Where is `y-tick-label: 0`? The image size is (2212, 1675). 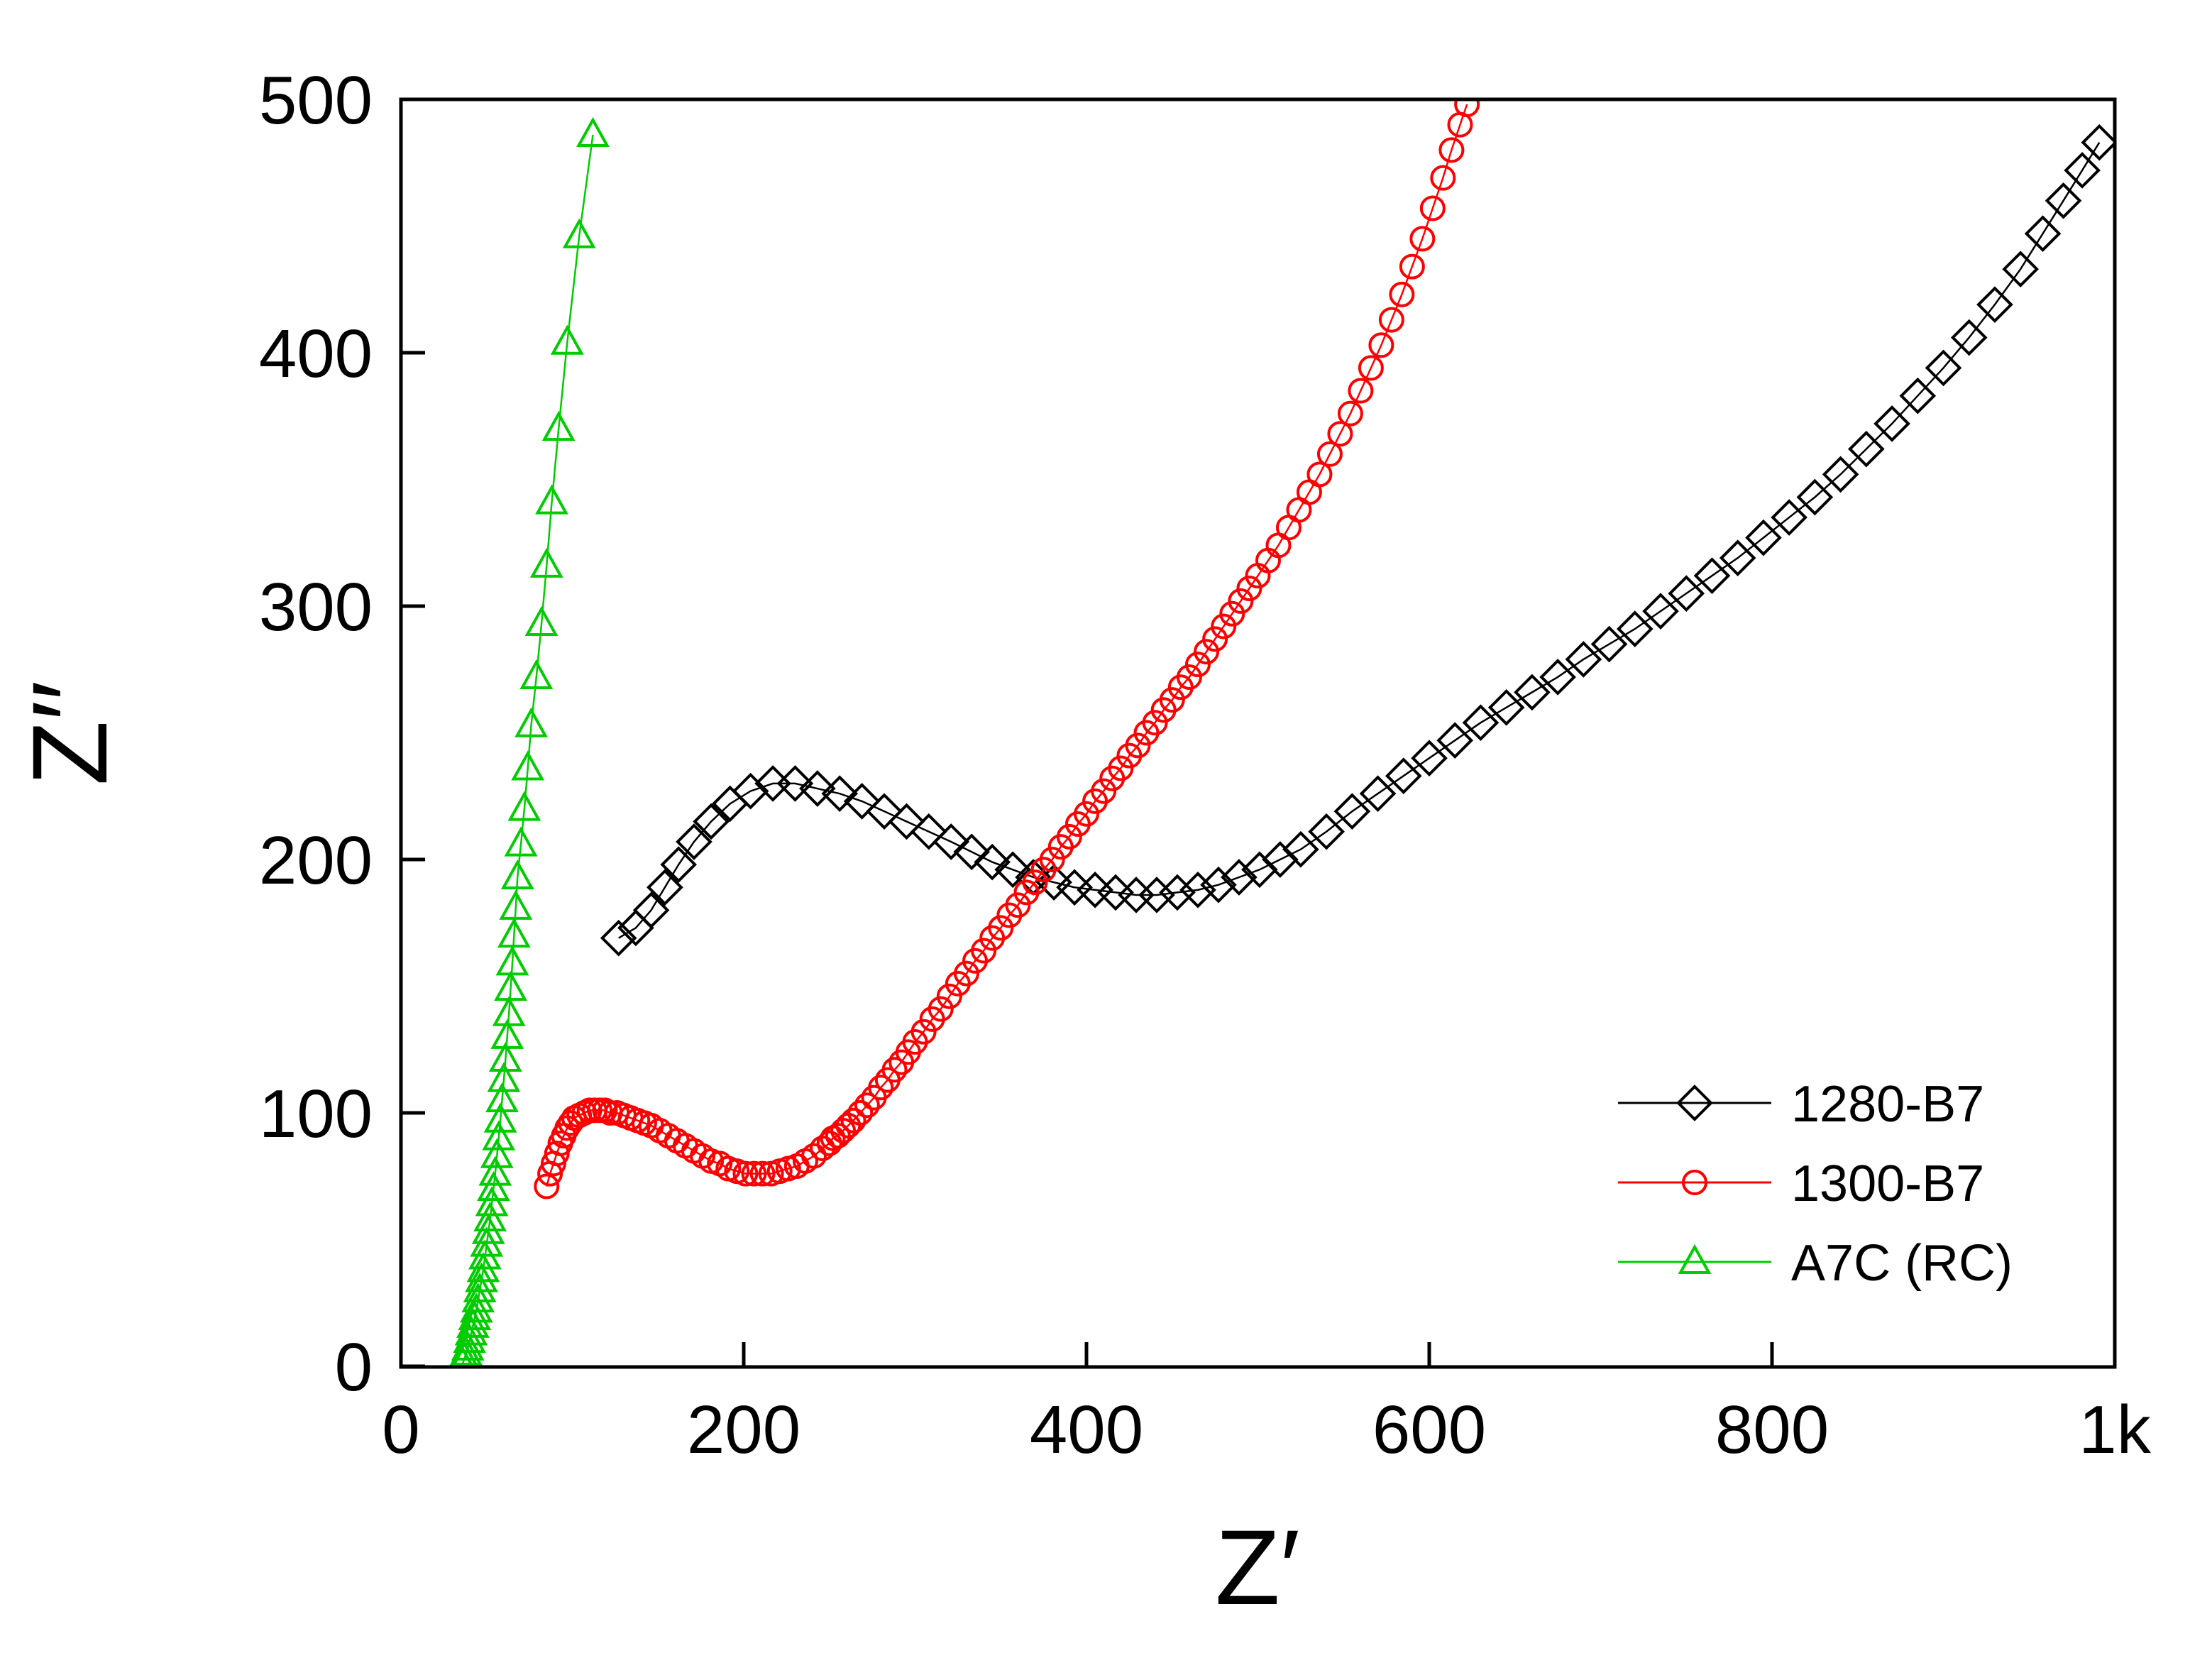 y-tick-label: 0 is located at coordinates (354, 1367).